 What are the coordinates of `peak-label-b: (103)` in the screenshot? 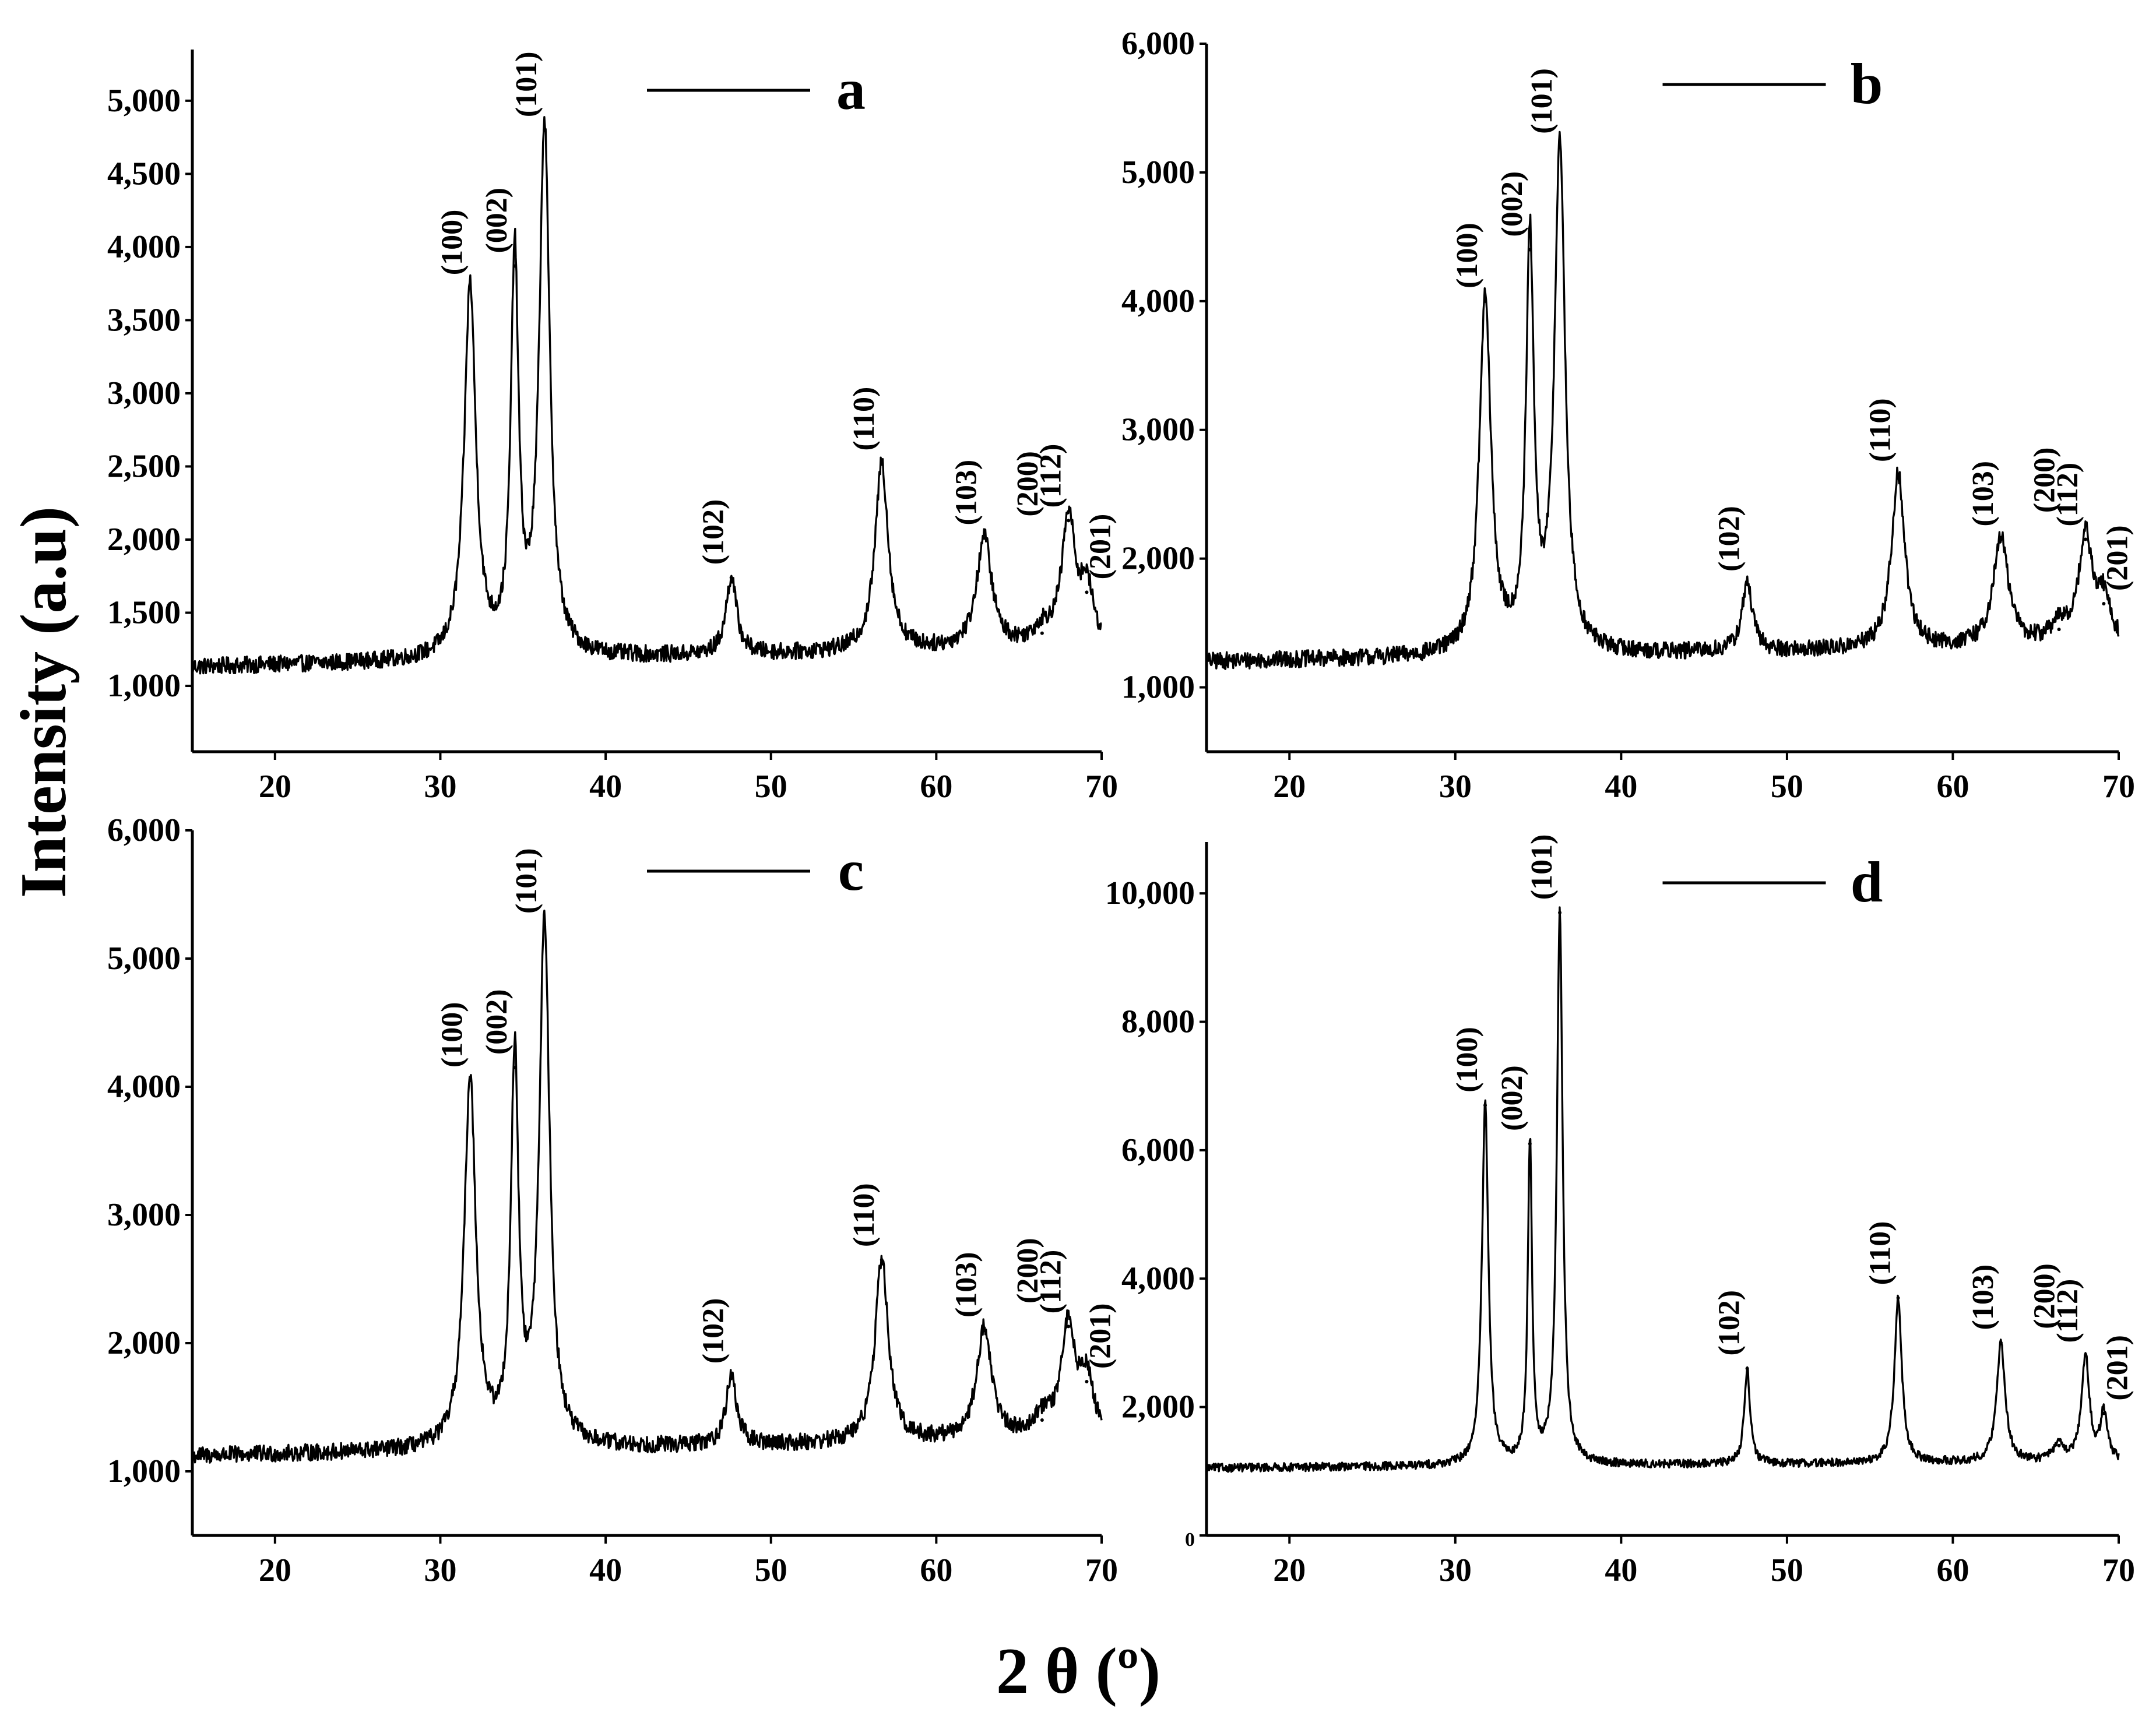 It's located at (1983, 494).